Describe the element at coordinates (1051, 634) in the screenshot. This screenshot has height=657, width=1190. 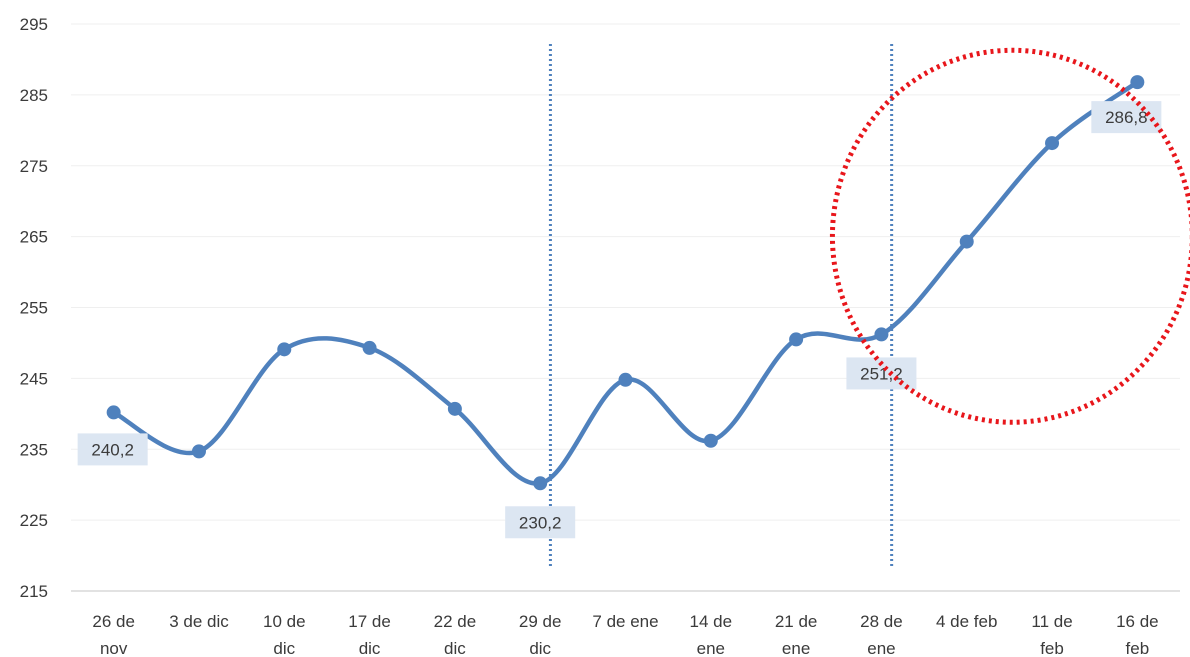
I see `x-tick-label: 11 de feb` at that location.